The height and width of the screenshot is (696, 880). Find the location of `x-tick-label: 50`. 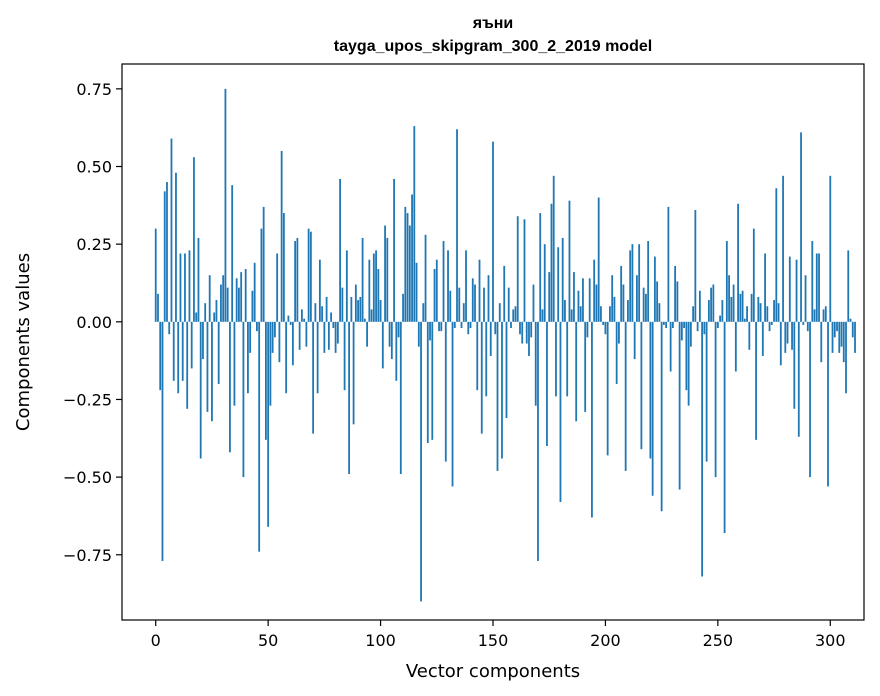

x-tick-label: 50 is located at coordinates (268, 640).